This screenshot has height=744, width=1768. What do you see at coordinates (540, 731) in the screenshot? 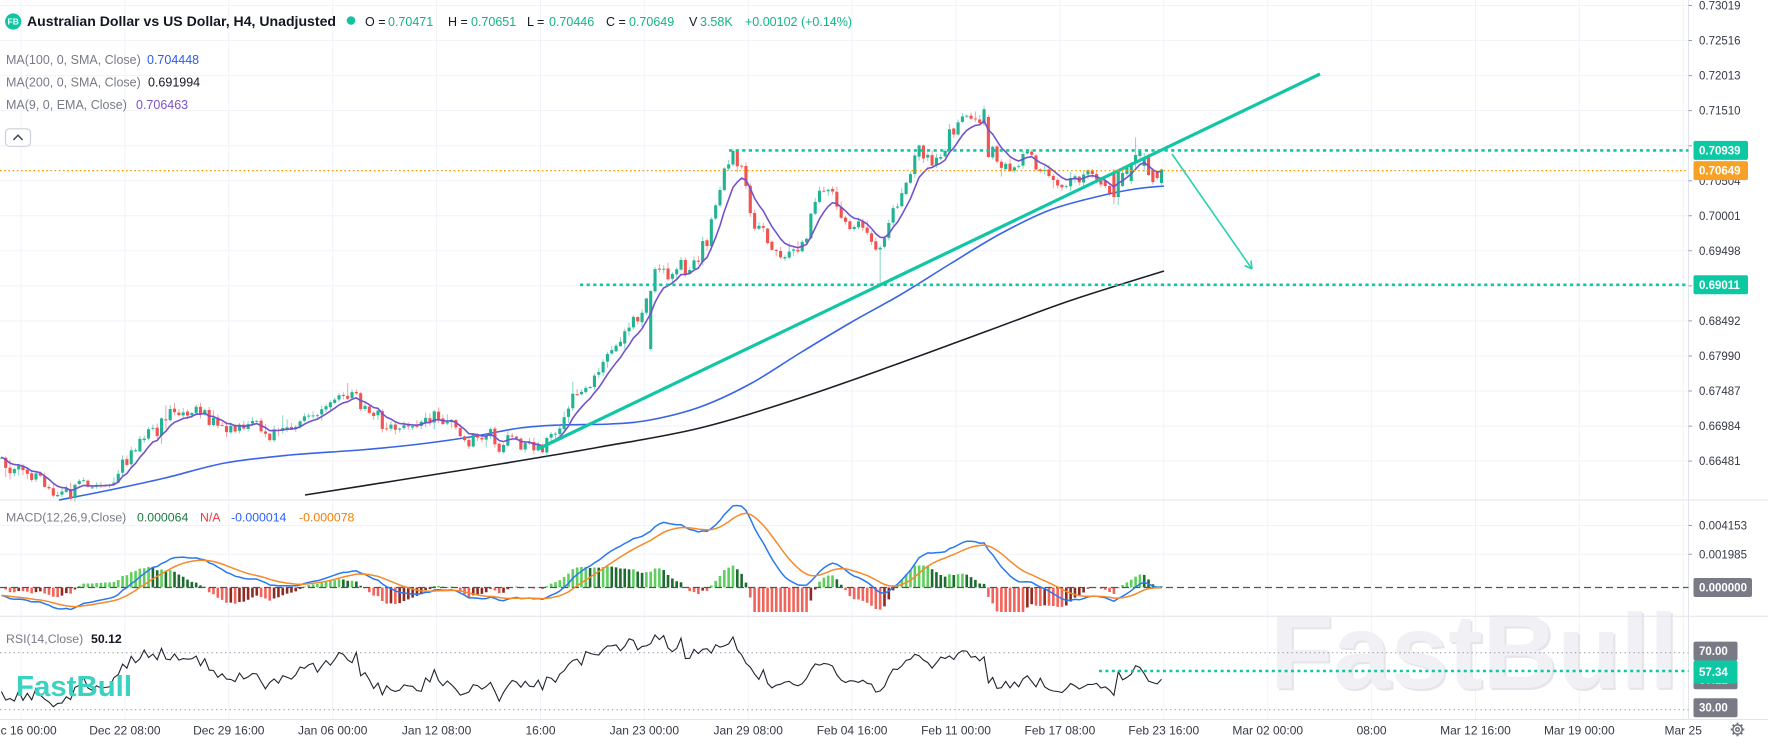
I see `svg-text: 16:00` at bounding box center [540, 731].